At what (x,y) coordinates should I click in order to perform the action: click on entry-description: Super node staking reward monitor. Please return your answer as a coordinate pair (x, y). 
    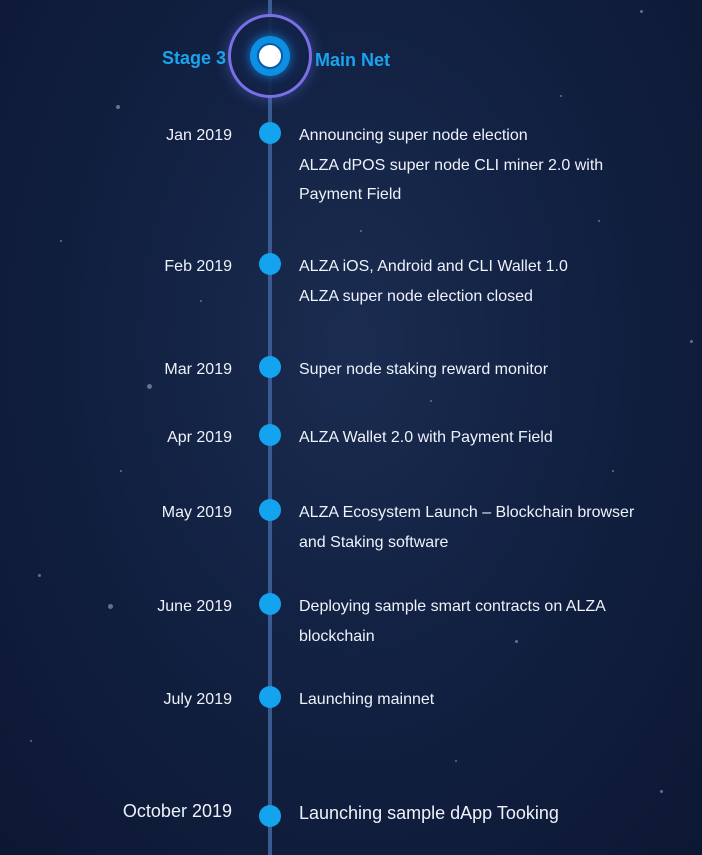
    Looking at the image, I should click on (489, 370).